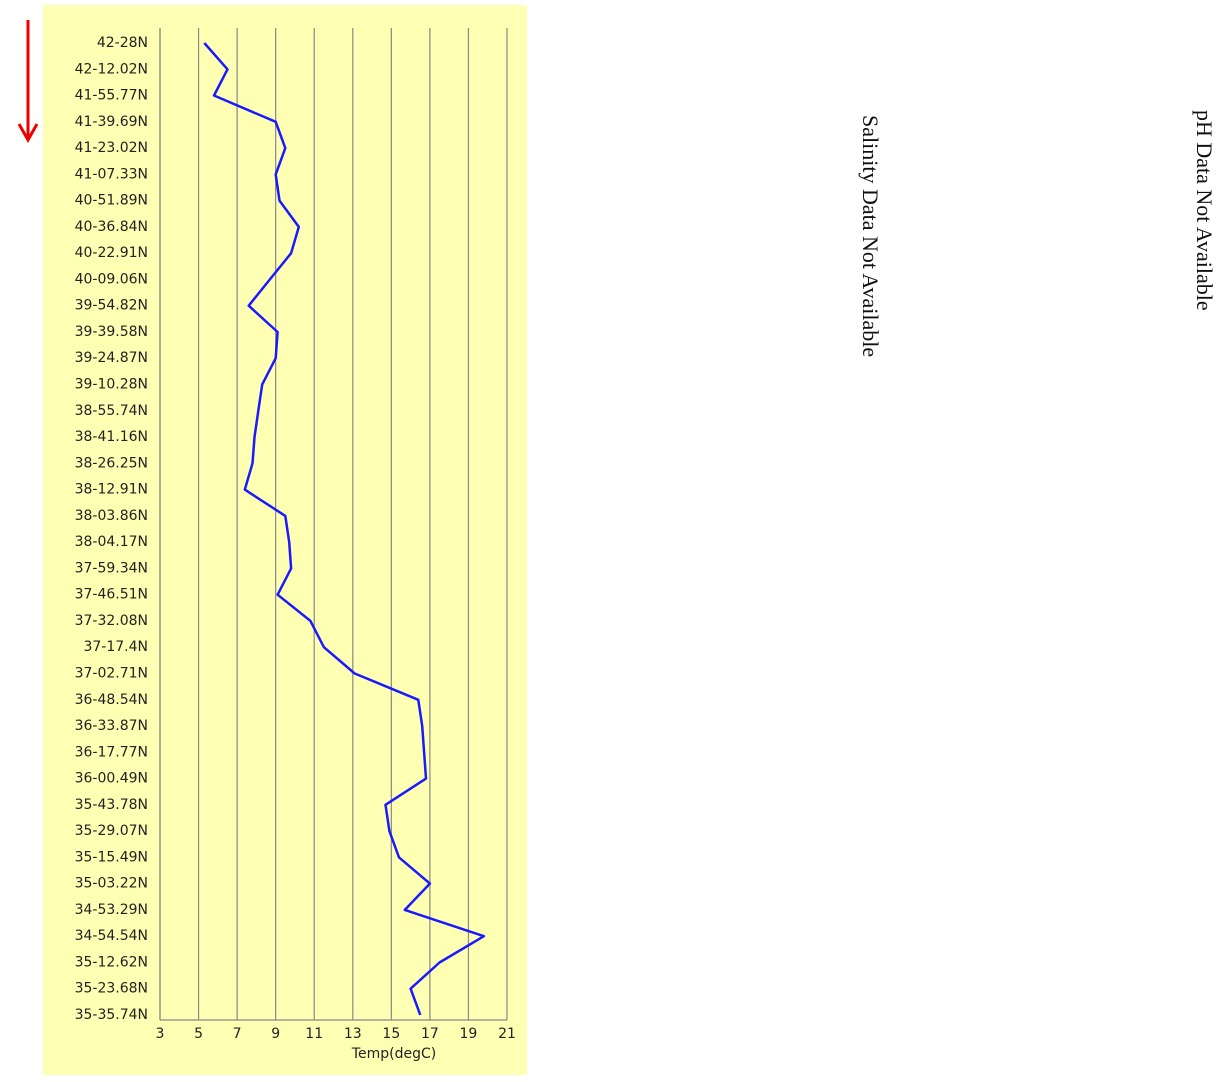  Describe the element at coordinates (111, 779) in the screenshot. I see `y-tick-label: 36-00.49N` at that location.